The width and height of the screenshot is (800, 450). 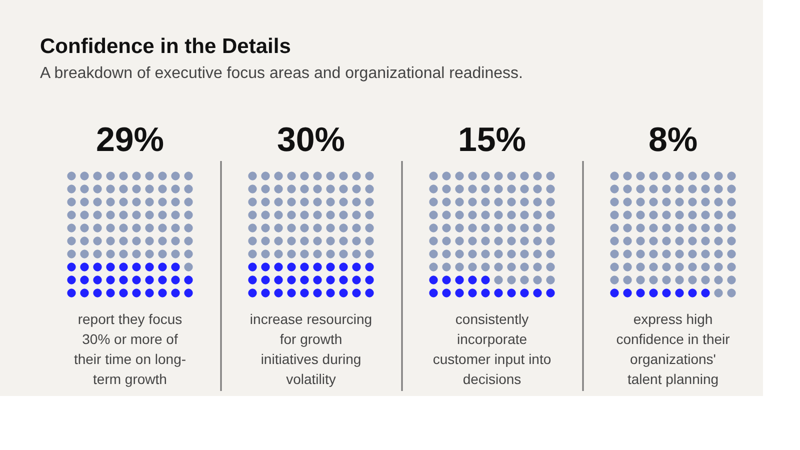 What do you see at coordinates (673, 140) in the screenshot?
I see `data-label: 8%` at bounding box center [673, 140].